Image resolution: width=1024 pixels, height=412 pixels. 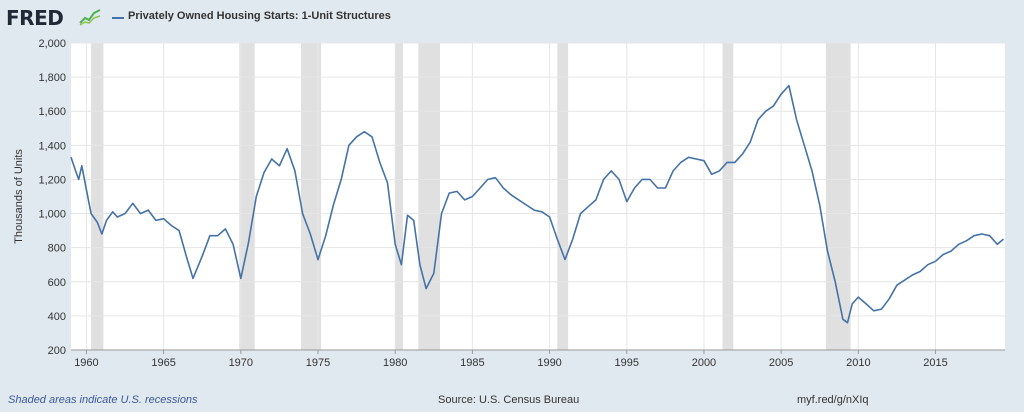 What do you see at coordinates (86, 363) in the screenshot?
I see `x-tick-label: 1960` at bounding box center [86, 363].